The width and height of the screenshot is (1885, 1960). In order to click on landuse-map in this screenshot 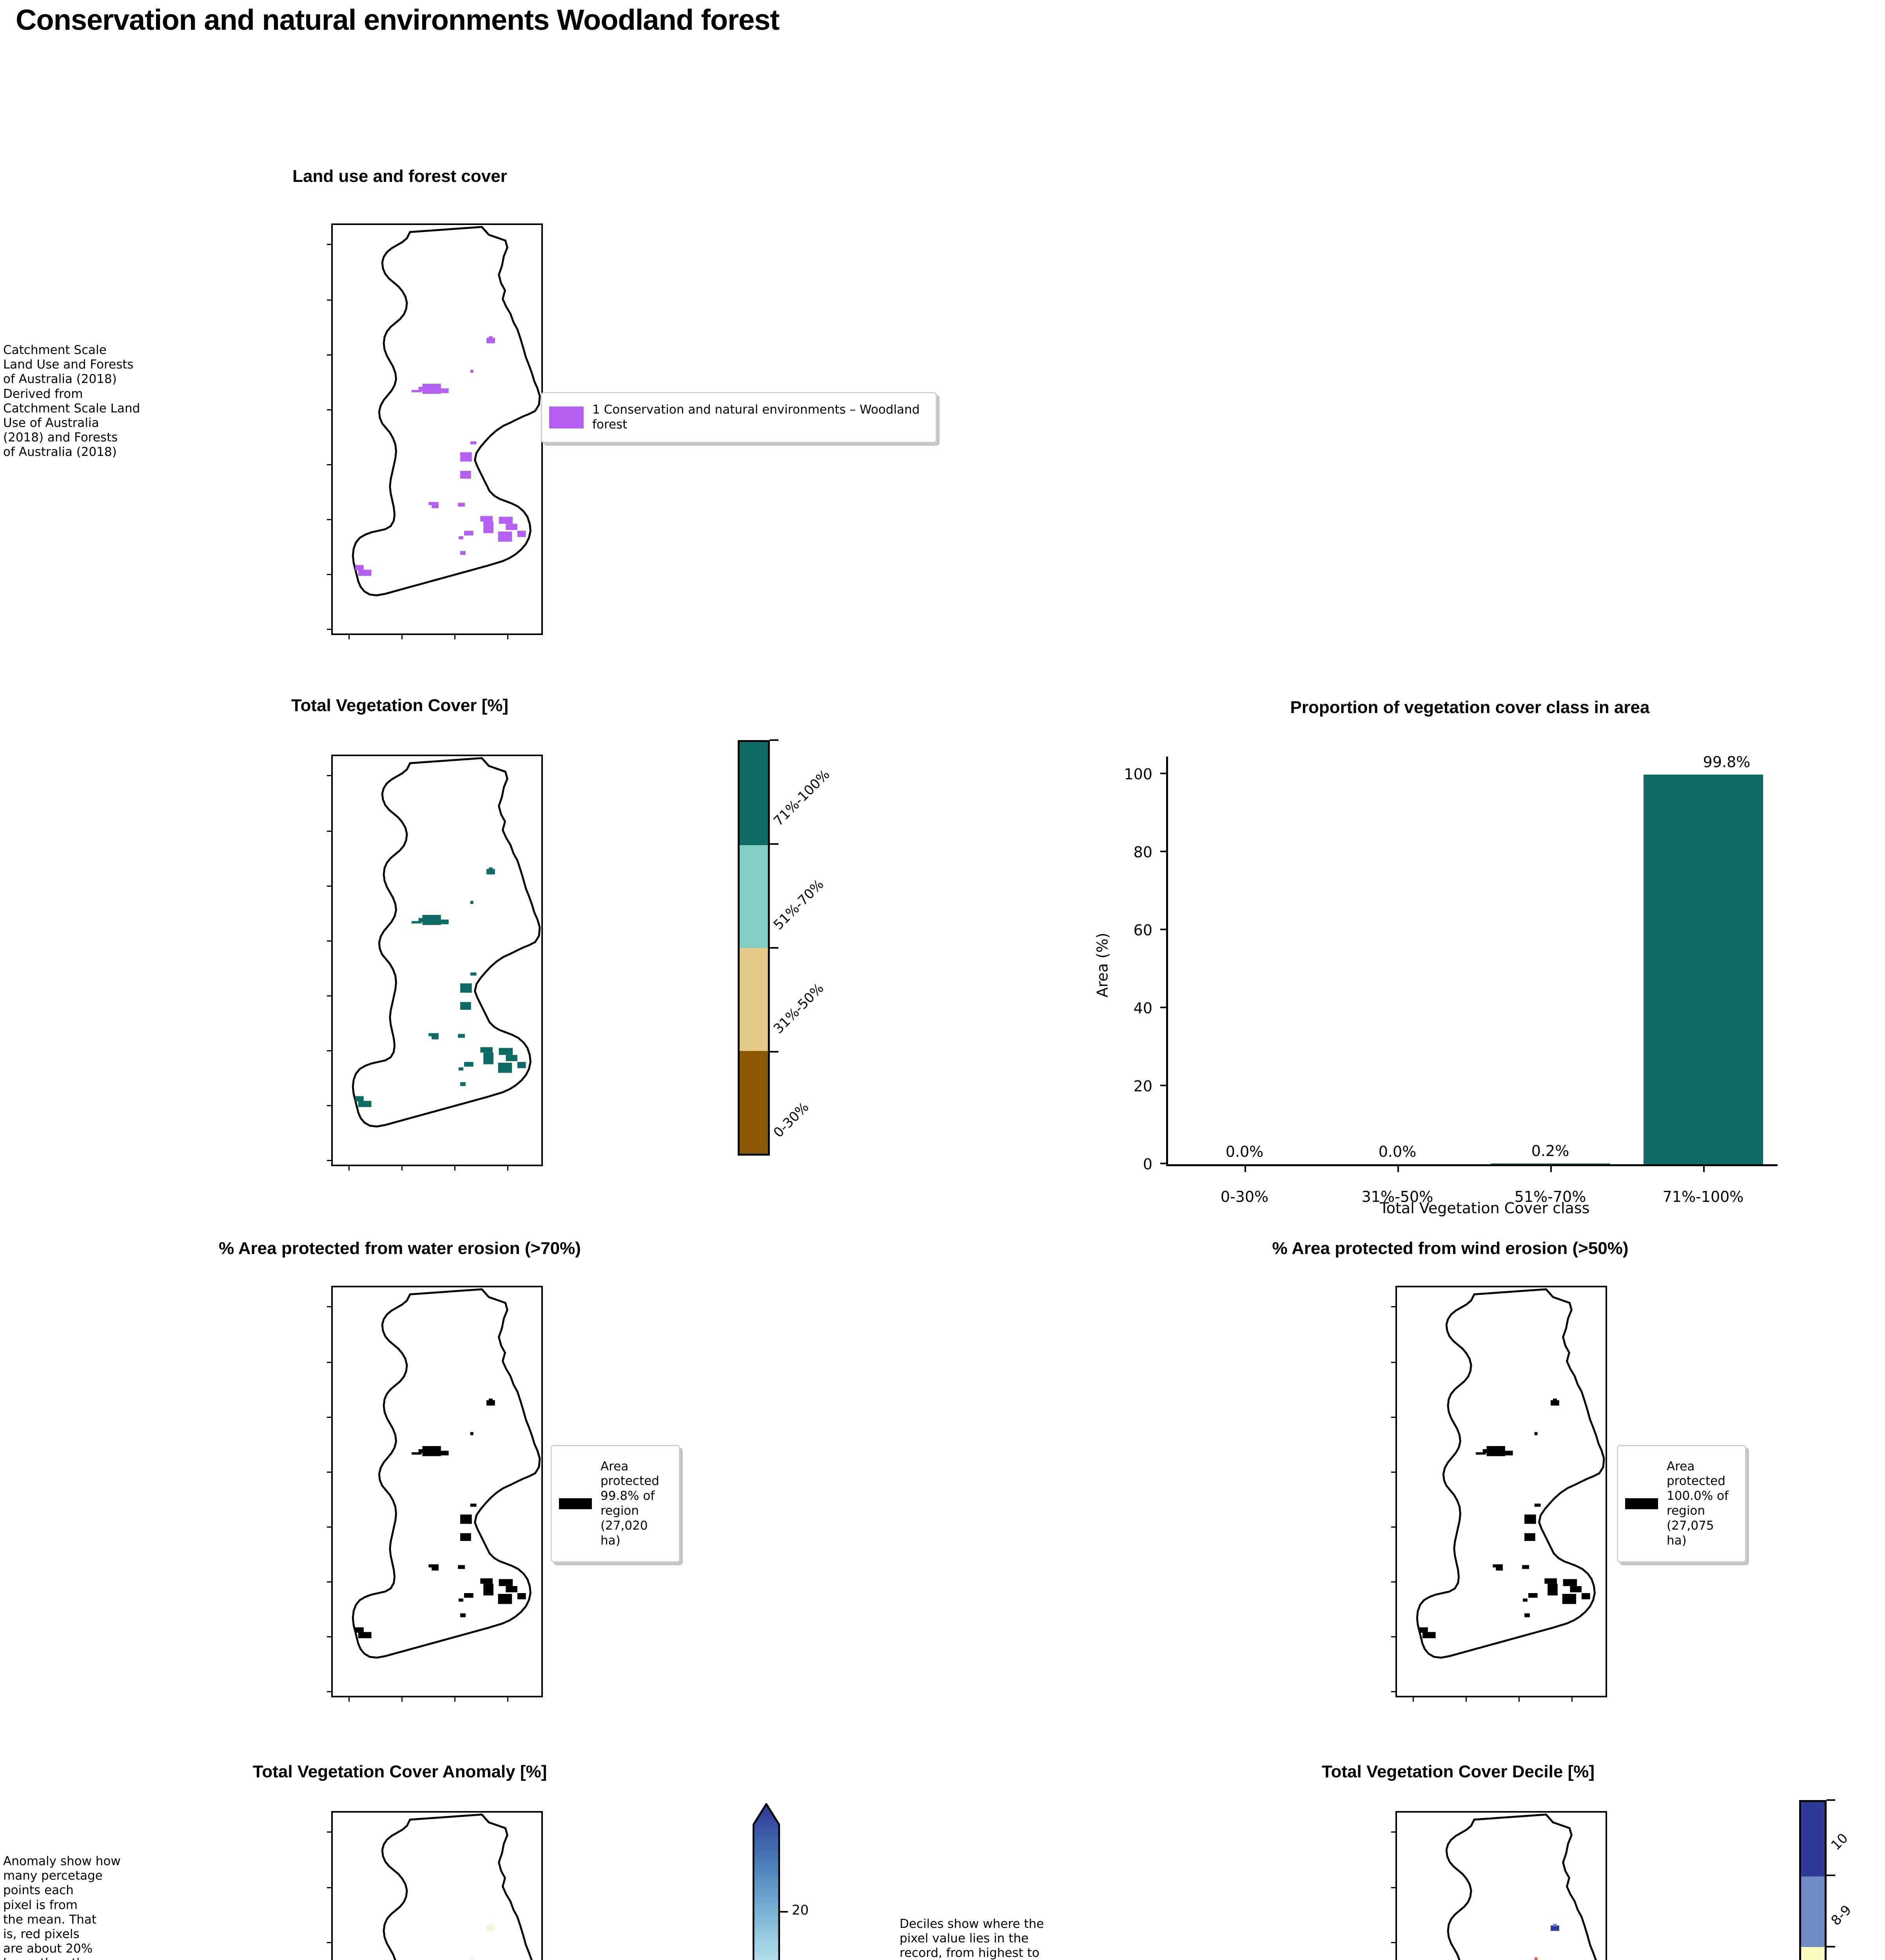, I will do `click(435, 431)`.